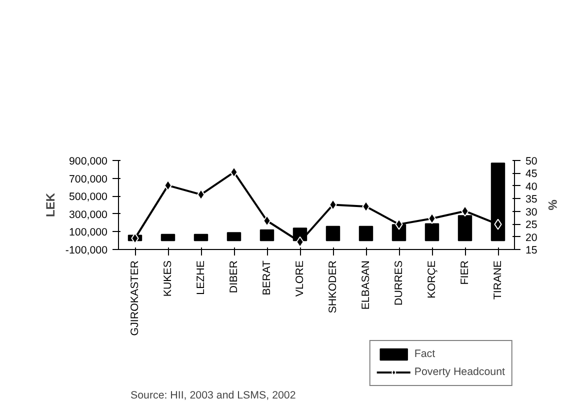 This screenshot has height=413, width=569. I want to click on y2-axis-title: %, so click(552, 205).